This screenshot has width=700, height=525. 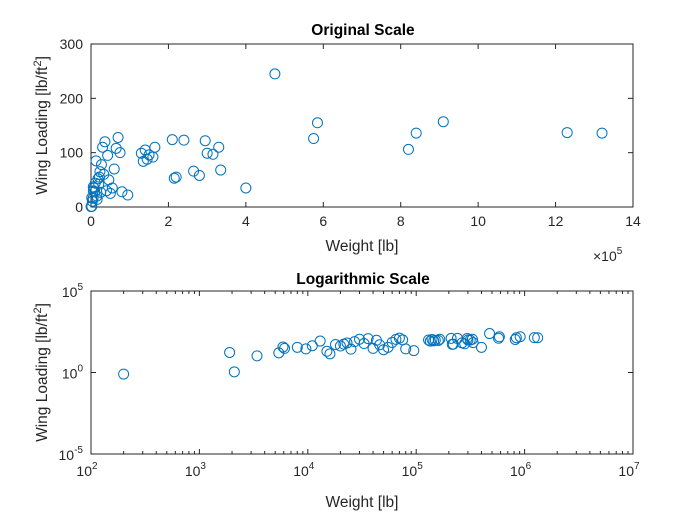 What do you see at coordinates (323, 221) in the screenshot?
I see `x-tick-label: 6` at bounding box center [323, 221].